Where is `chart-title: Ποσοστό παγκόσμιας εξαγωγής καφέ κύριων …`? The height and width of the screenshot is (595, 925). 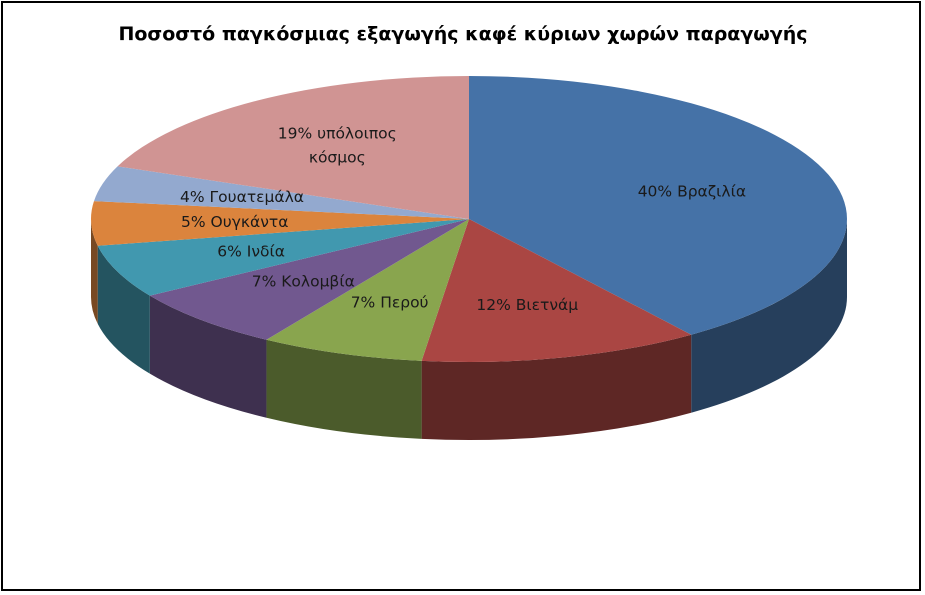
chart-title: Ποσοστό παγκόσμιας εξαγωγής καφέ κύριων … is located at coordinates (463, 34).